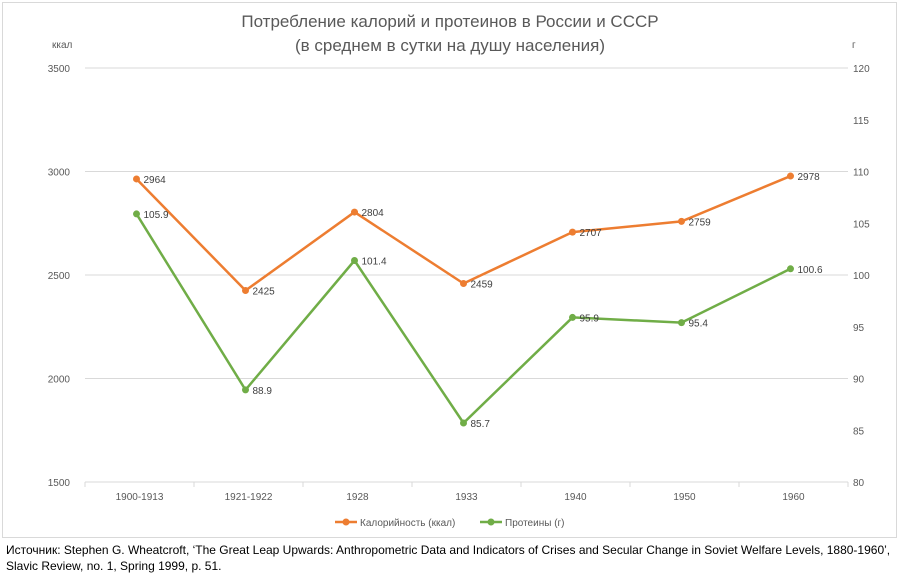 The image size is (900, 580). Describe the element at coordinates (861, 224) in the screenshot. I see `right-tick-label: 105` at that location.